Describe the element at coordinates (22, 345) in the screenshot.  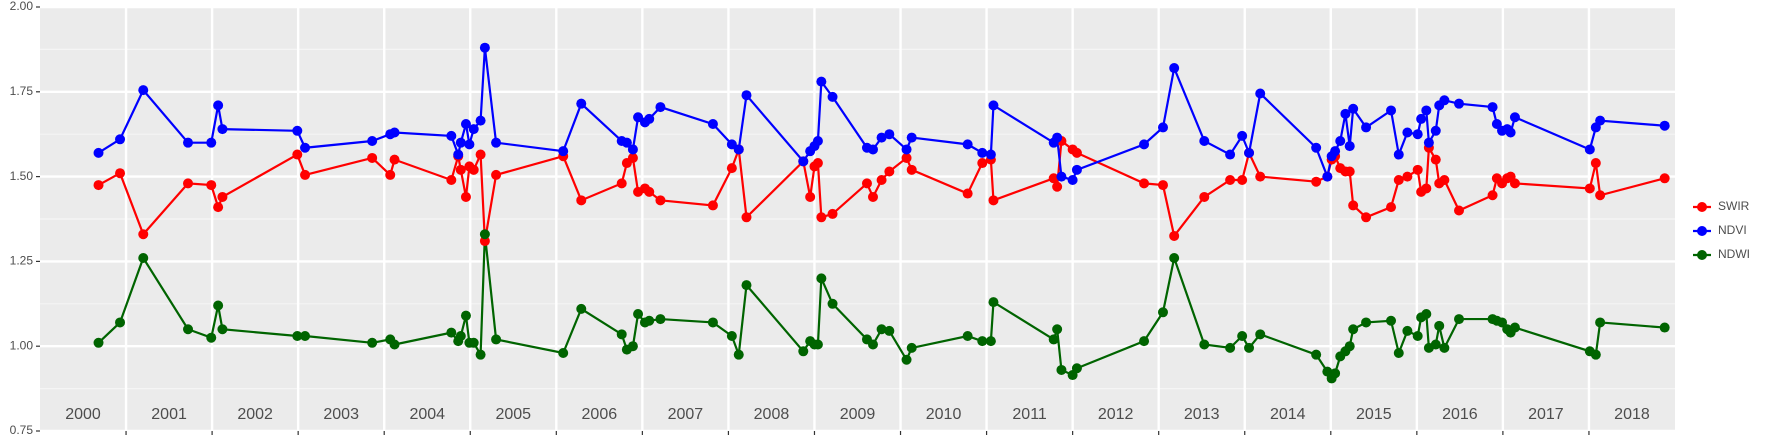
I see `y-tick-label: 1.00` at that location.